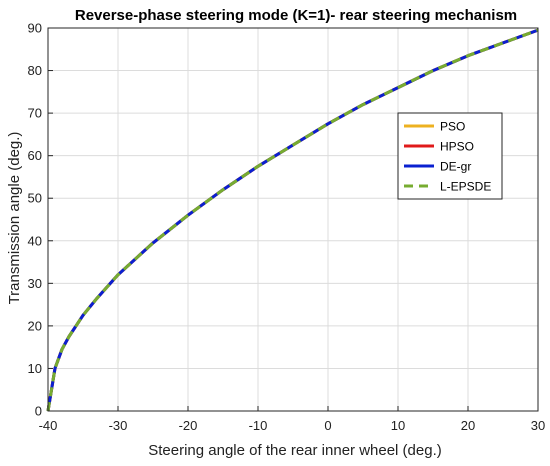  What do you see at coordinates (48, 425) in the screenshot?
I see `x-tick-label: -40` at bounding box center [48, 425].